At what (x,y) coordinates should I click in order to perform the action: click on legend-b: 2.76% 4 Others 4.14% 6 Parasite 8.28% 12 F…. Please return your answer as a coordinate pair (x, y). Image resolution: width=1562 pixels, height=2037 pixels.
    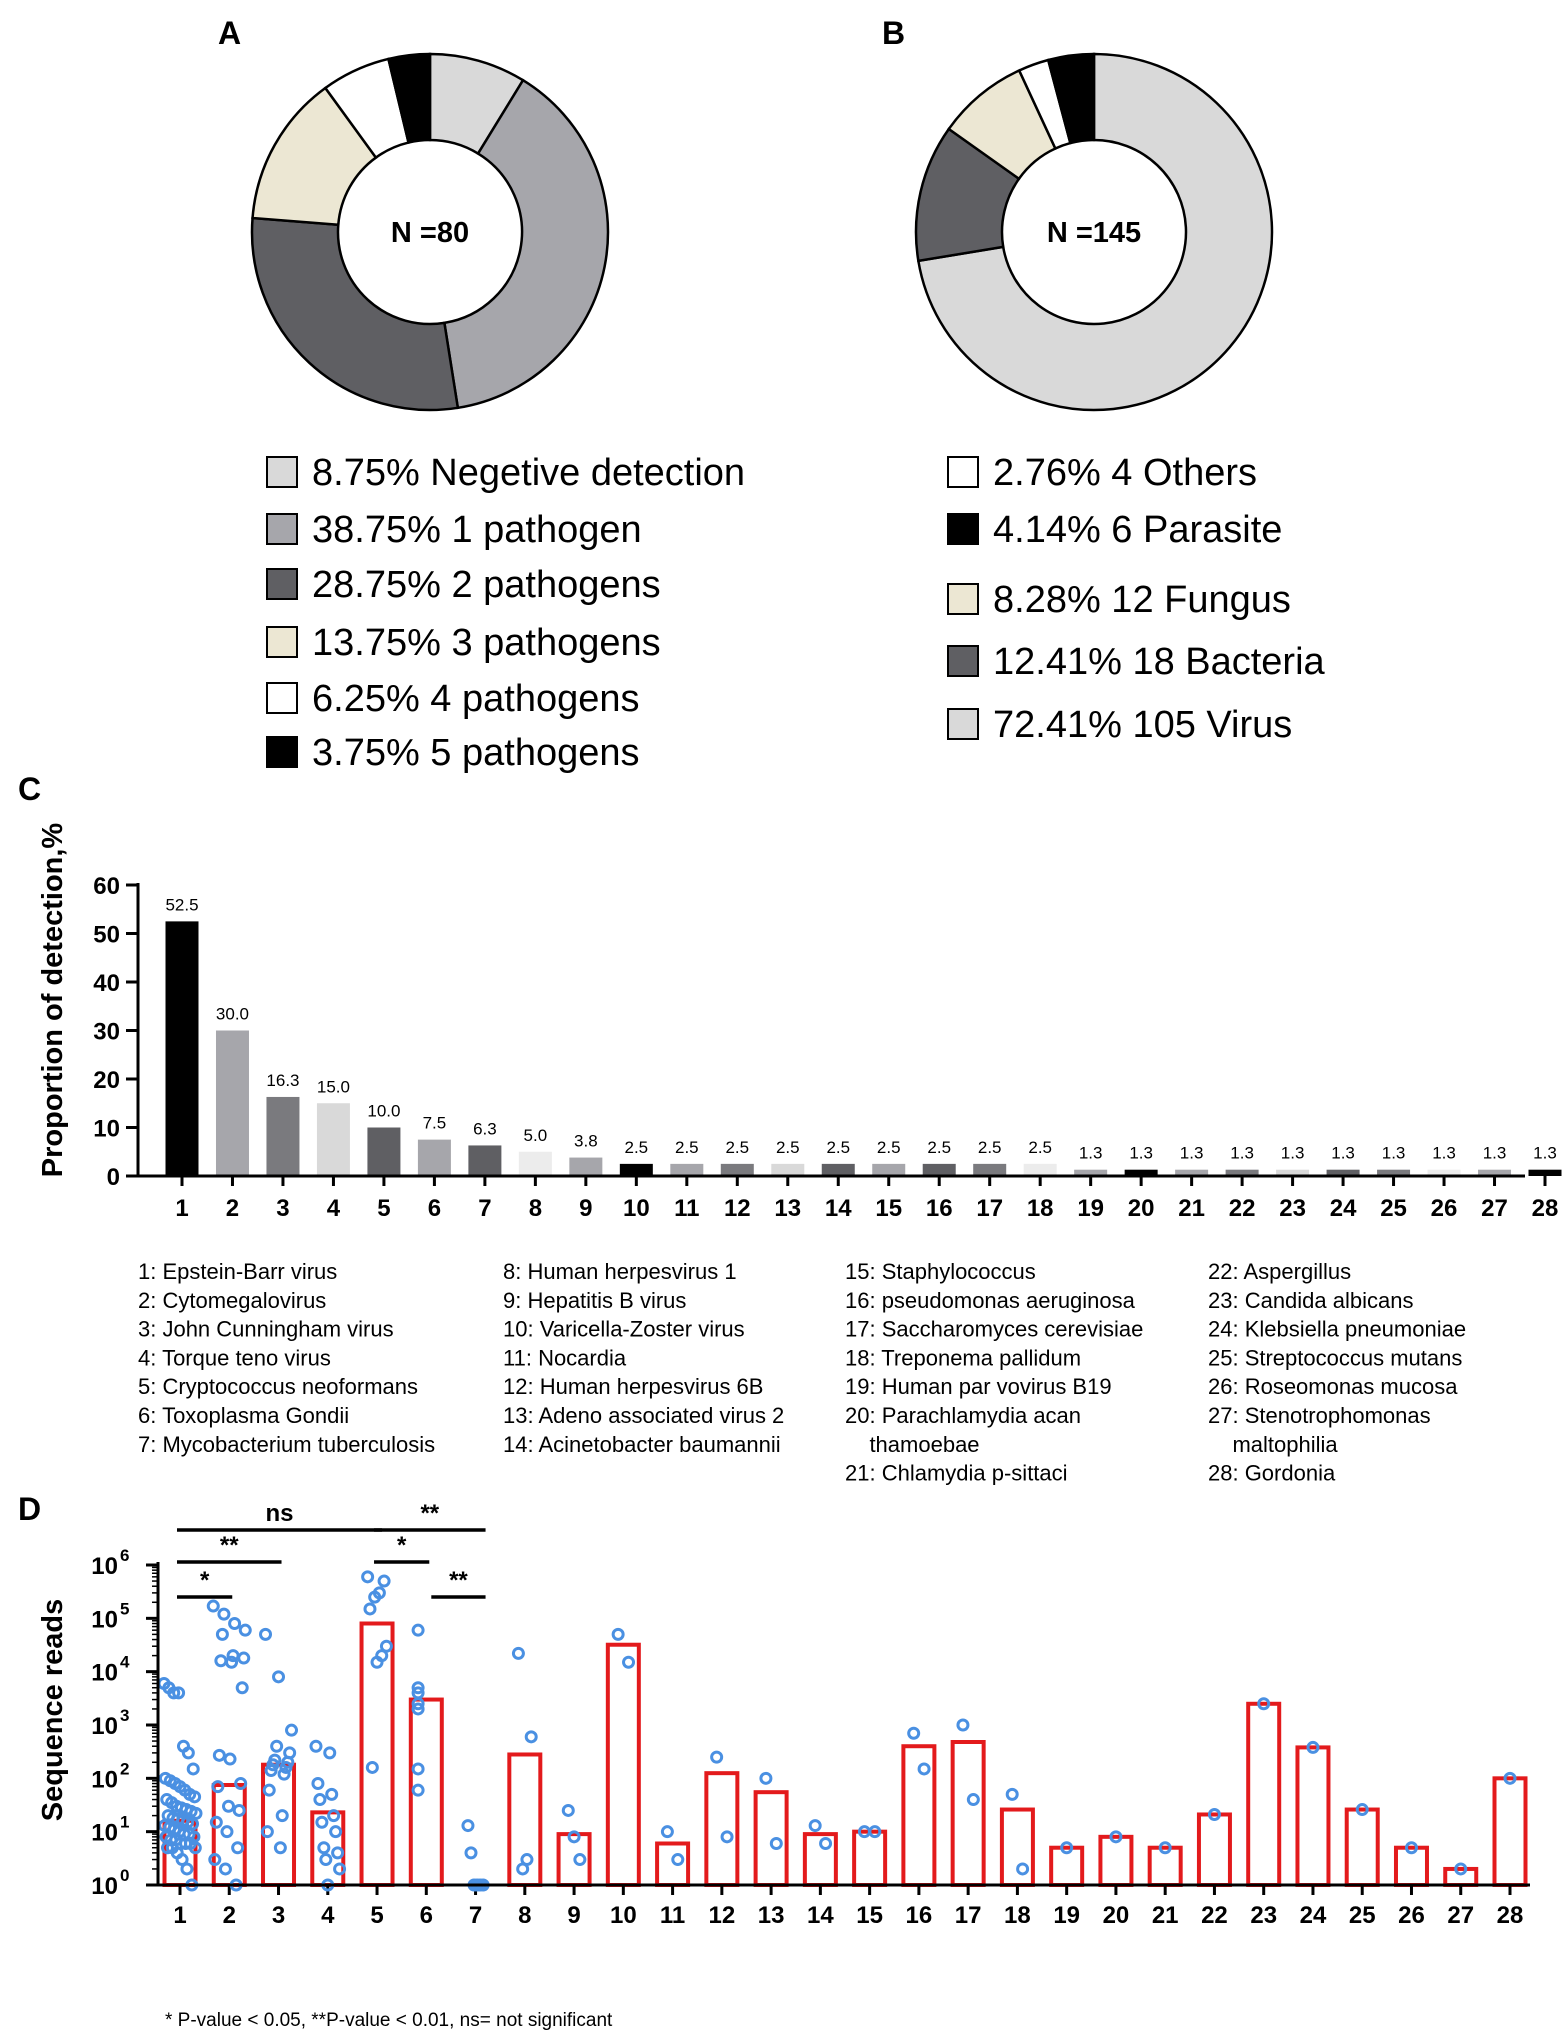
    Looking at the image, I should click on (1136, 599).